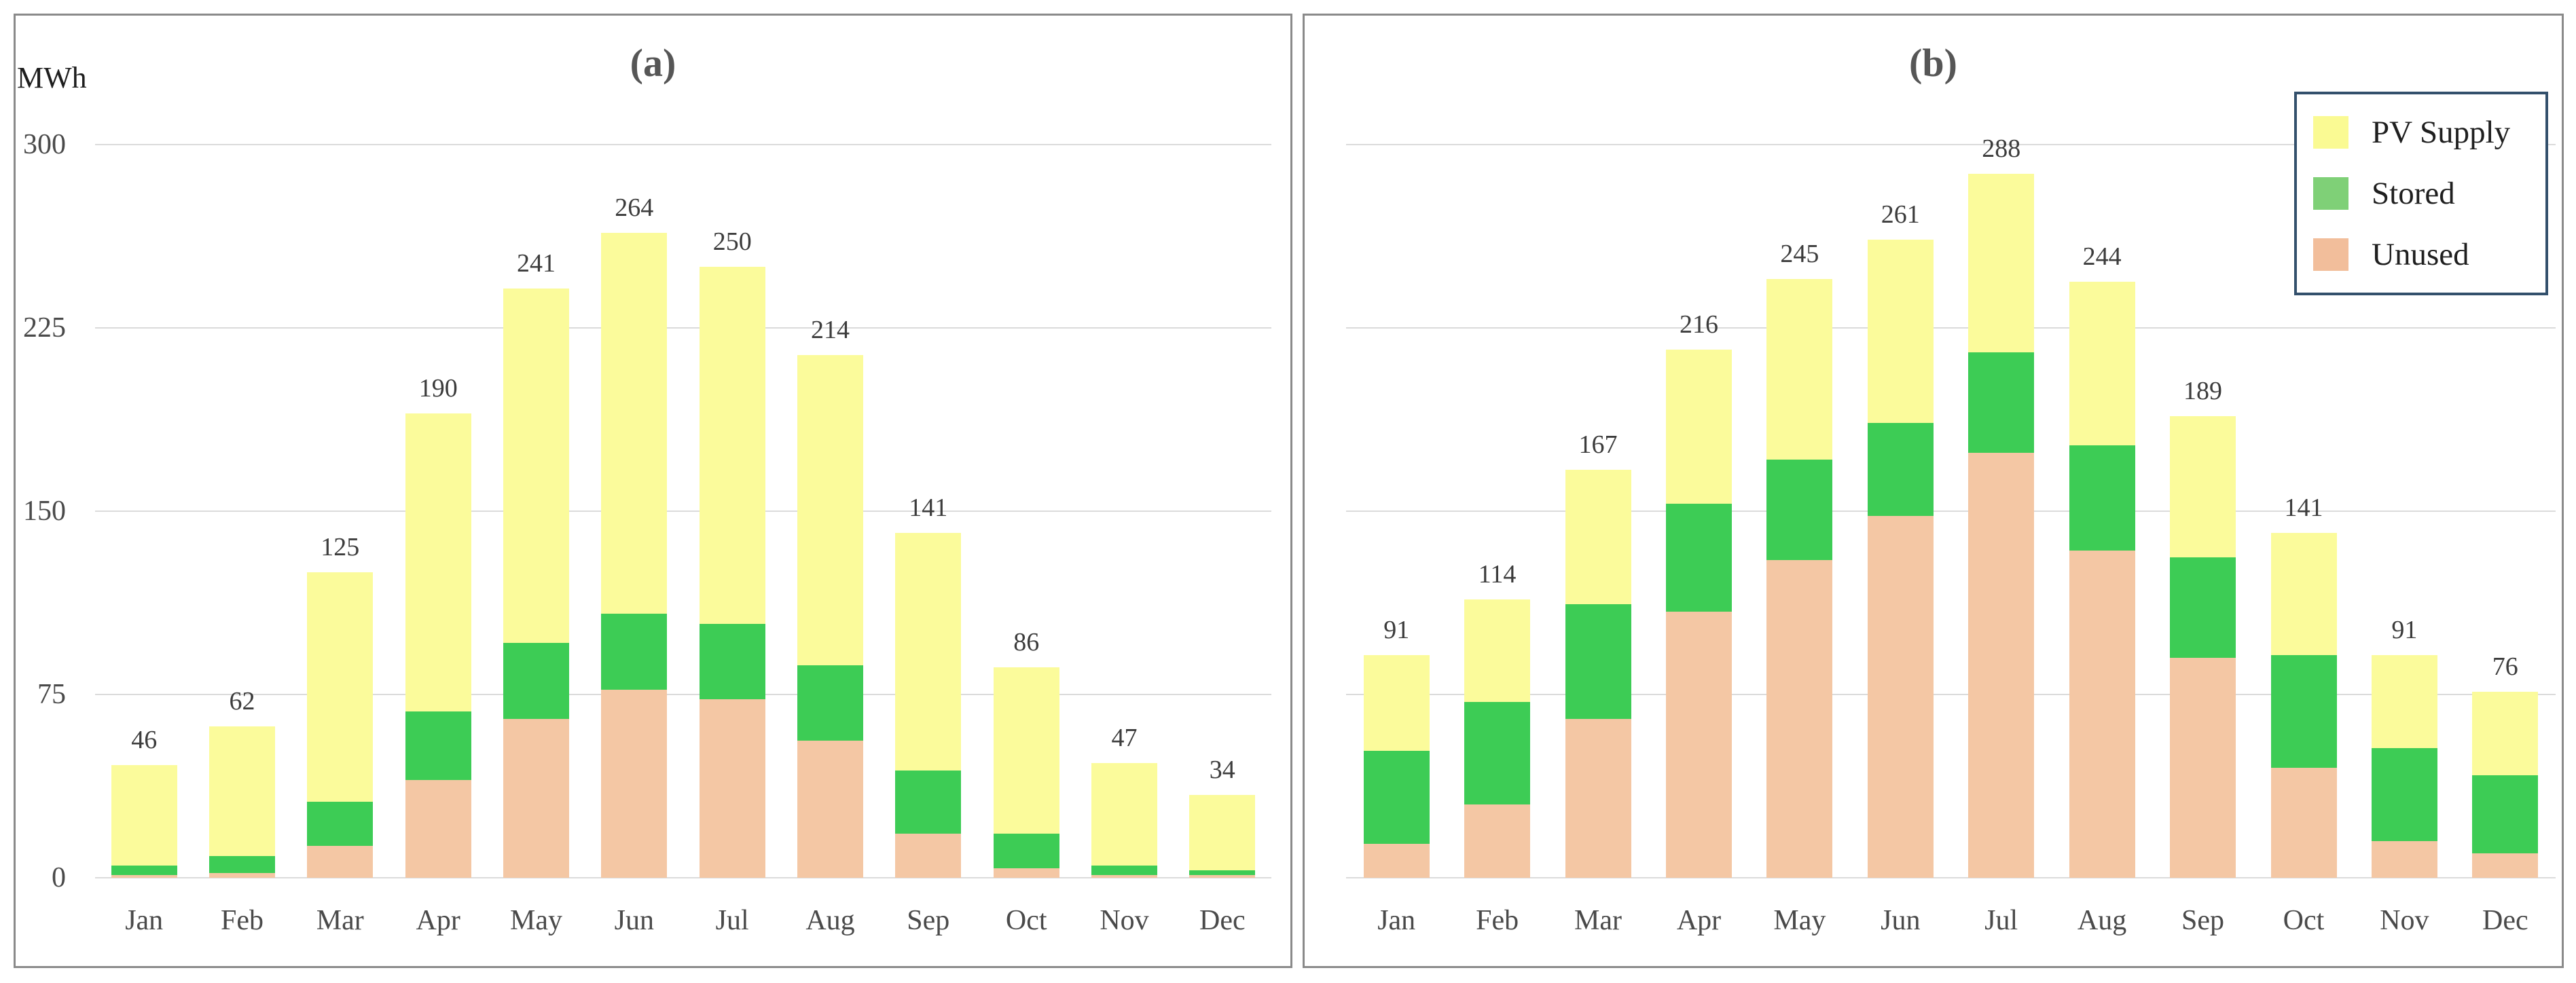 The width and height of the screenshot is (2576, 983). What do you see at coordinates (2001, 920) in the screenshot?
I see `x-axis-label-jul: Jul` at bounding box center [2001, 920].